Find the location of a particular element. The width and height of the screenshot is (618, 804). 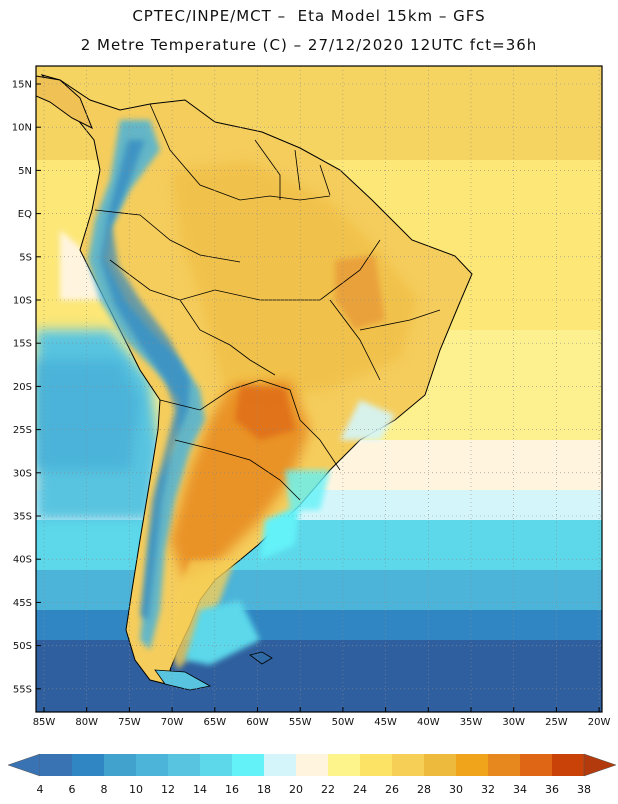

lat-label: 40S is located at coordinates (22, 560).